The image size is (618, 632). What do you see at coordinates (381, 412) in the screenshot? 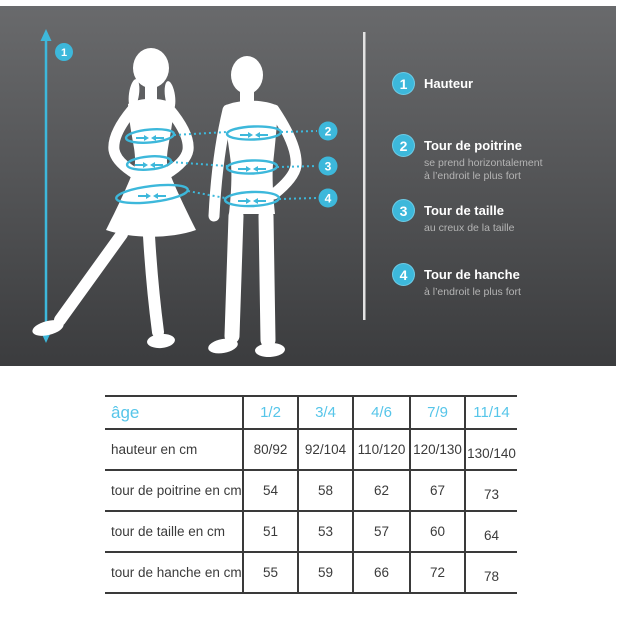
I see `col-header-size-3: 4/6` at bounding box center [381, 412].